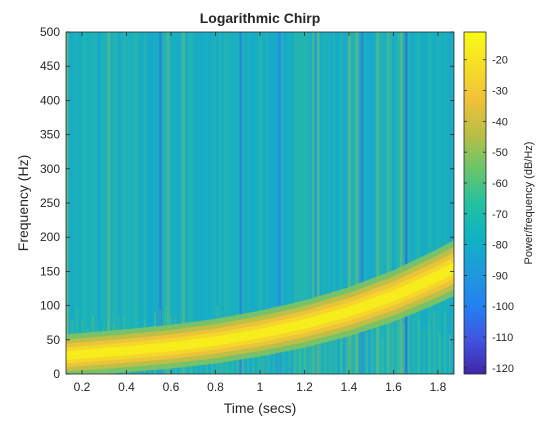 The height and width of the screenshot is (425, 560). I want to click on y-tick-label: 0, so click(56, 374).